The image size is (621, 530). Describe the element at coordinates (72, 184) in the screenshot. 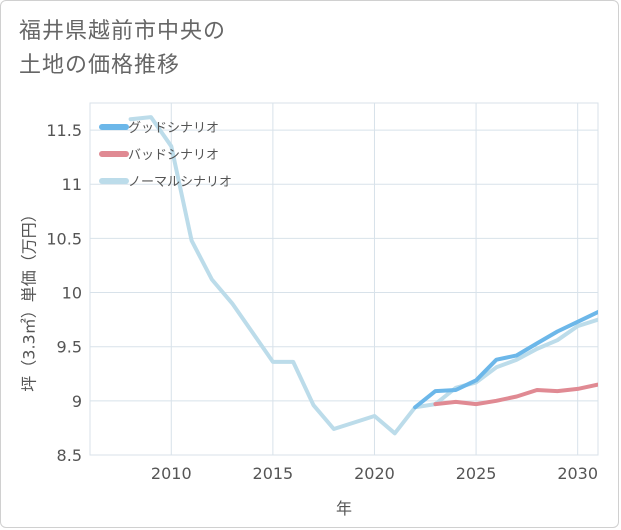

I see `y-tick-label: 11` at that location.